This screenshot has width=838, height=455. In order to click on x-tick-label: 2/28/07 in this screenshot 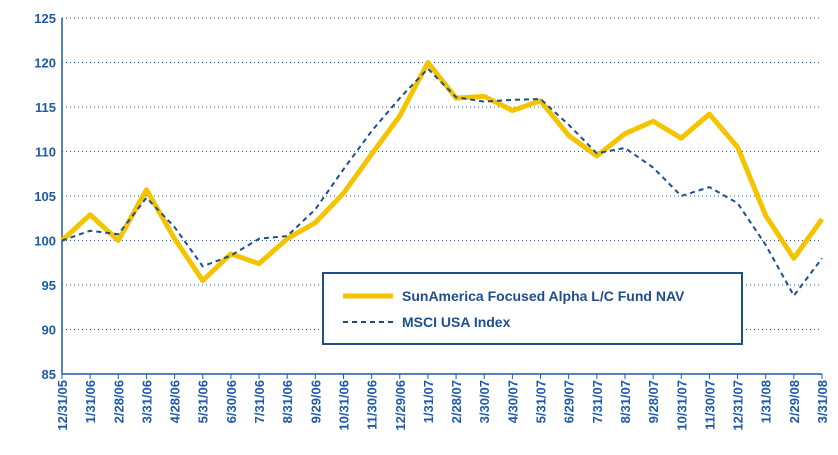, I will do `click(456, 401)`.